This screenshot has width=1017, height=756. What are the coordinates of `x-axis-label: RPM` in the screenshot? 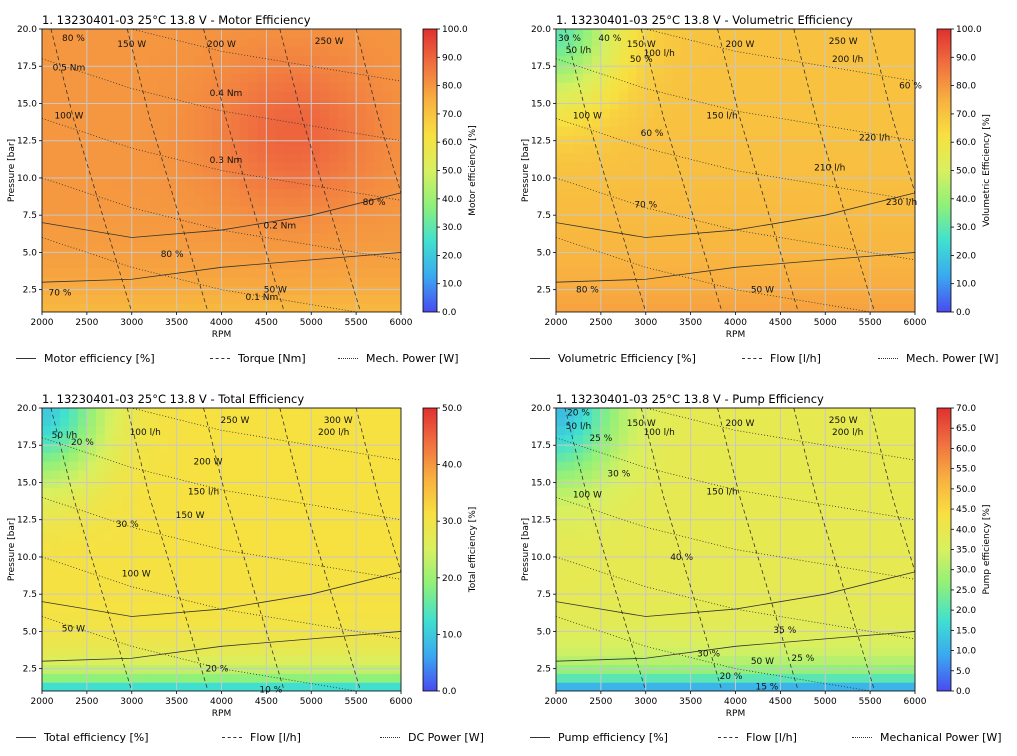 It's located at (221, 335).